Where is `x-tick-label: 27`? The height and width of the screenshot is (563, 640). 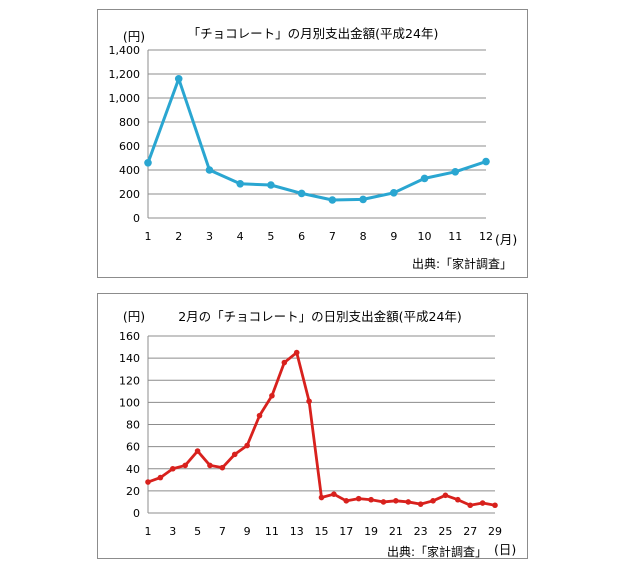 x-tick-label: 27 is located at coordinates (470, 531).